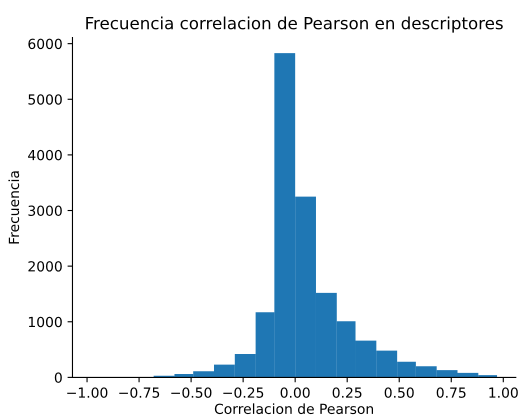 This screenshot has height=417, width=529. What do you see at coordinates (87, 392) in the screenshot?
I see `x-tick-label: −1.00` at bounding box center [87, 392].